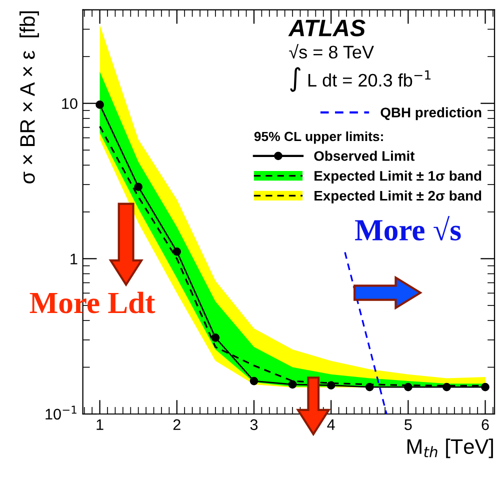 The image size is (496, 480). What do you see at coordinates (70, 104) in the screenshot?
I see `y-tick-label: 10` at bounding box center [70, 104].